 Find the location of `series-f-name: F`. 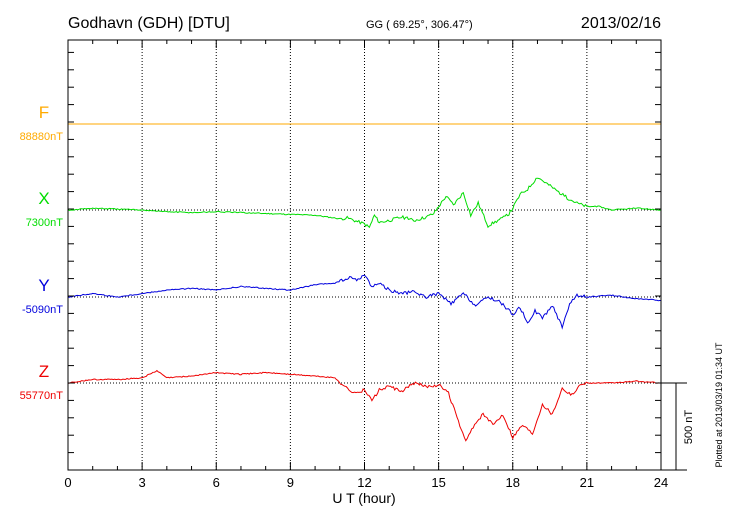

series-f-name: F is located at coordinates (44, 112).